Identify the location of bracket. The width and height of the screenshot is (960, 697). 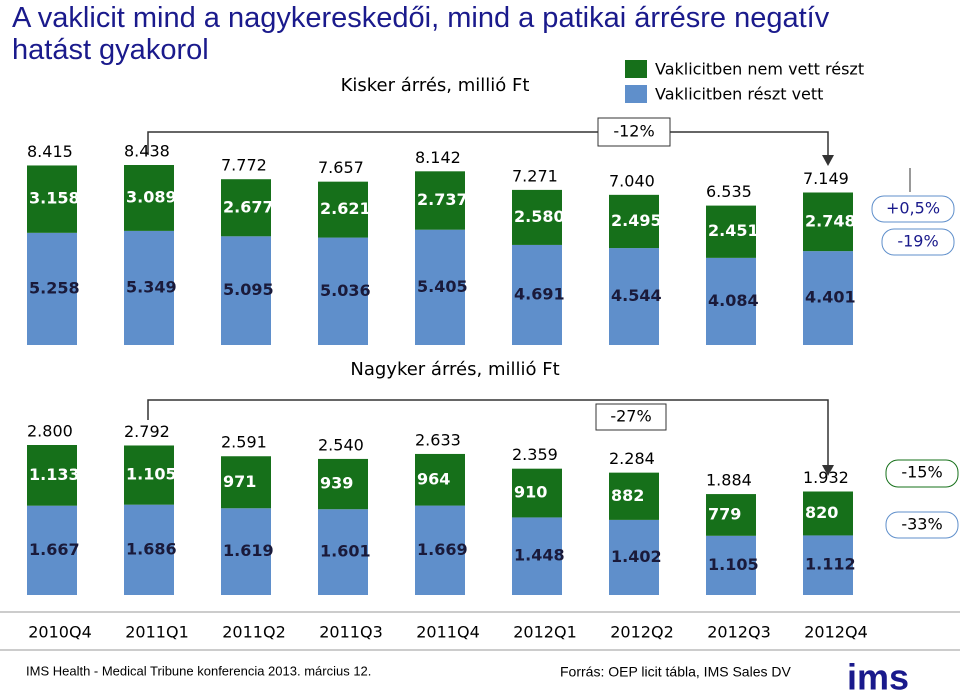
(488, 434).